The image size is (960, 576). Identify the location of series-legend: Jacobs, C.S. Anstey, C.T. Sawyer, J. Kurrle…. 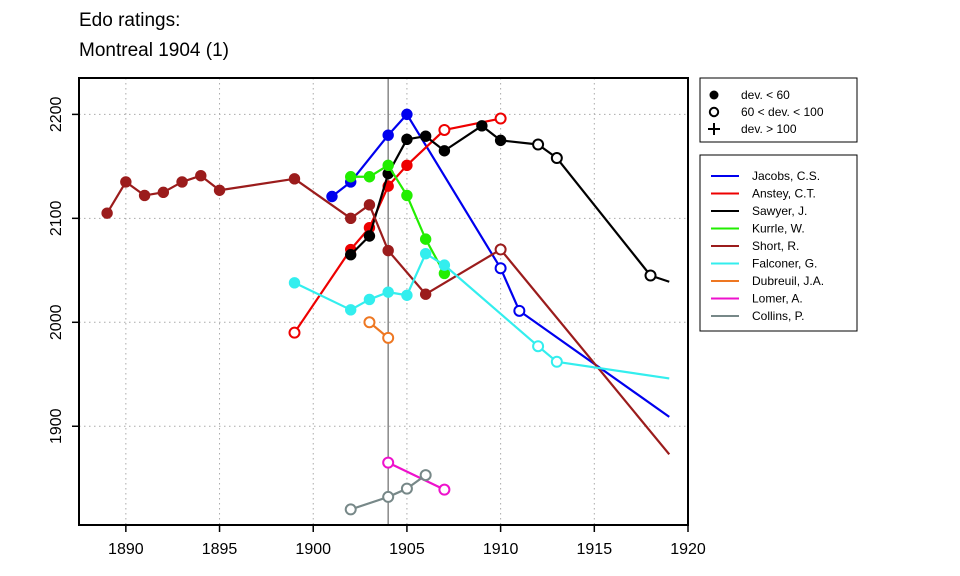
(778, 243).